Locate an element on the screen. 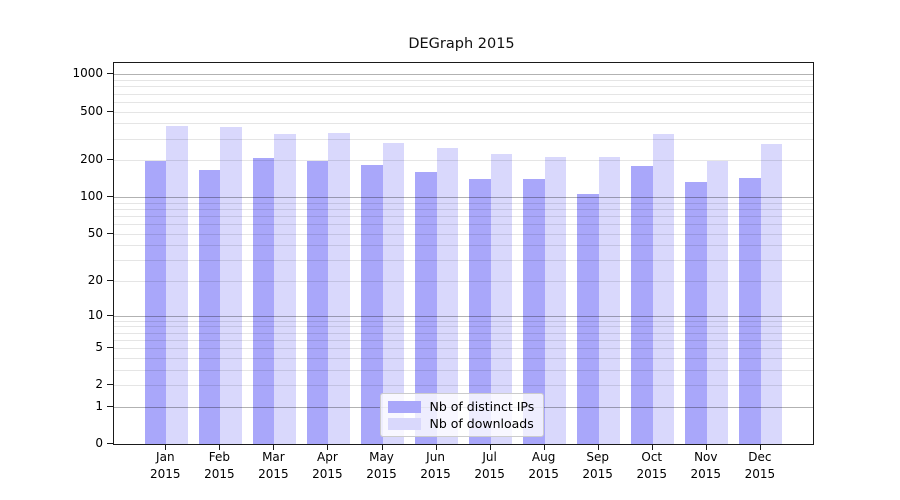  legend-swatch-downloads is located at coordinates (404, 423).